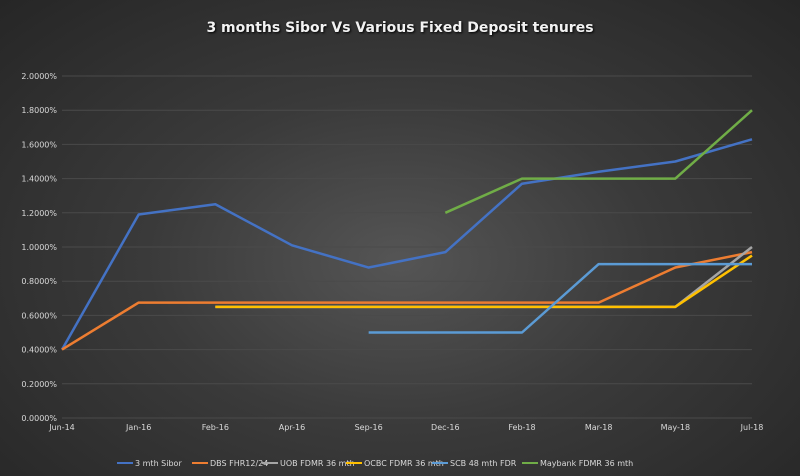 This screenshot has height=476, width=800. I want to click on legend-entry: UOB FDMR 36 mth, so click(317, 463).